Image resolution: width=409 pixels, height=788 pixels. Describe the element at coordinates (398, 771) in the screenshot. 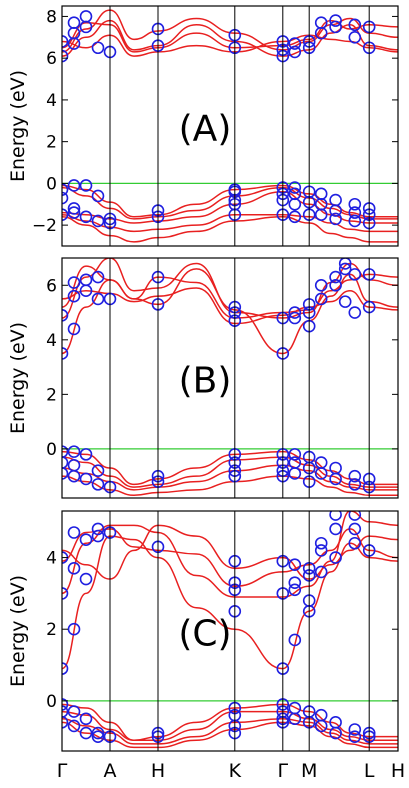

I see `kpoint-label: H` at that location.